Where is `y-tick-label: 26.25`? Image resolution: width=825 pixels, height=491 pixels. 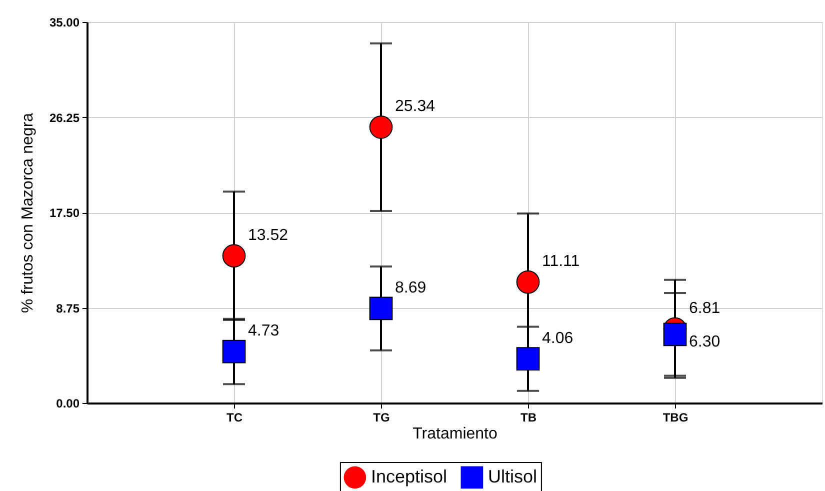 y-tick-label: 26.25 is located at coordinates (64, 117).